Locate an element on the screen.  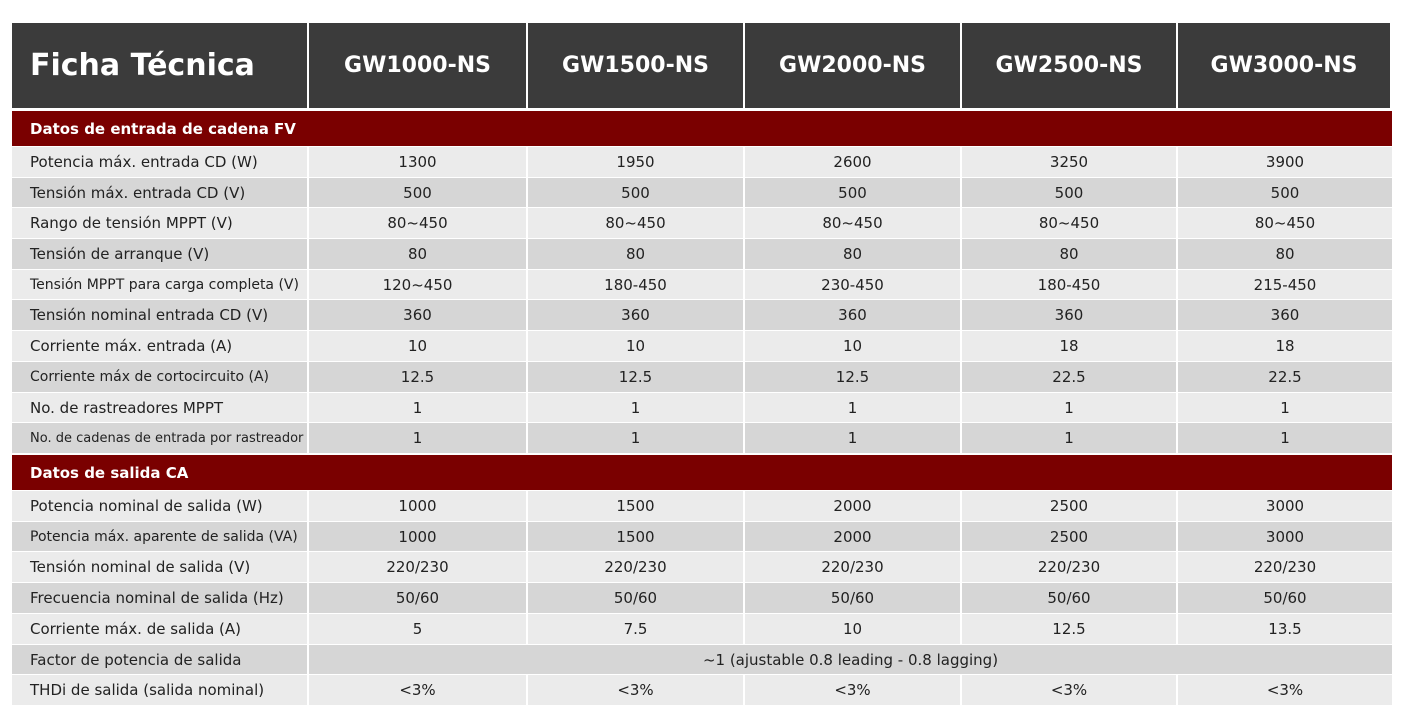
row-label: Frecuencia nominal de salida (Hz) is located at coordinates (159, 598).